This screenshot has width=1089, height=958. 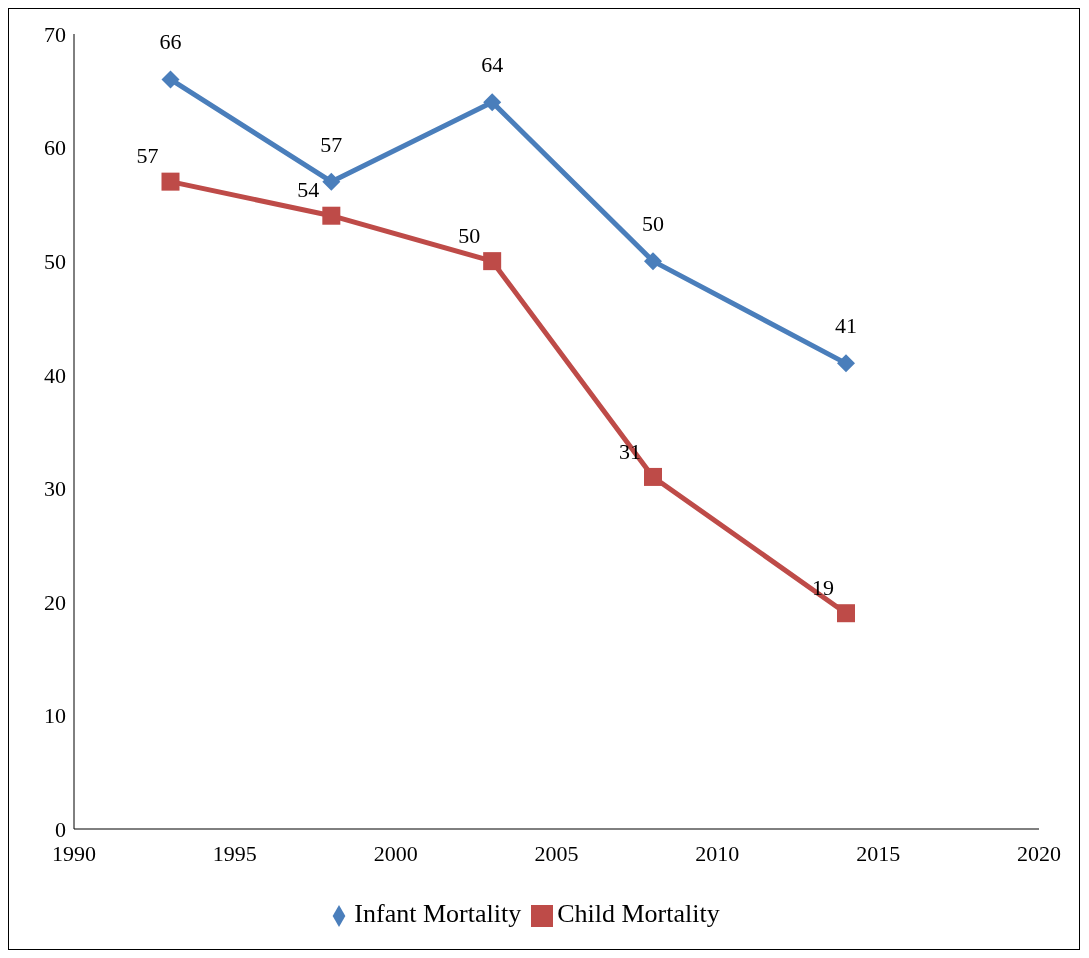 What do you see at coordinates (74, 853) in the screenshot?
I see `x-tick-label: 1990` at bounding box center [74, 853].